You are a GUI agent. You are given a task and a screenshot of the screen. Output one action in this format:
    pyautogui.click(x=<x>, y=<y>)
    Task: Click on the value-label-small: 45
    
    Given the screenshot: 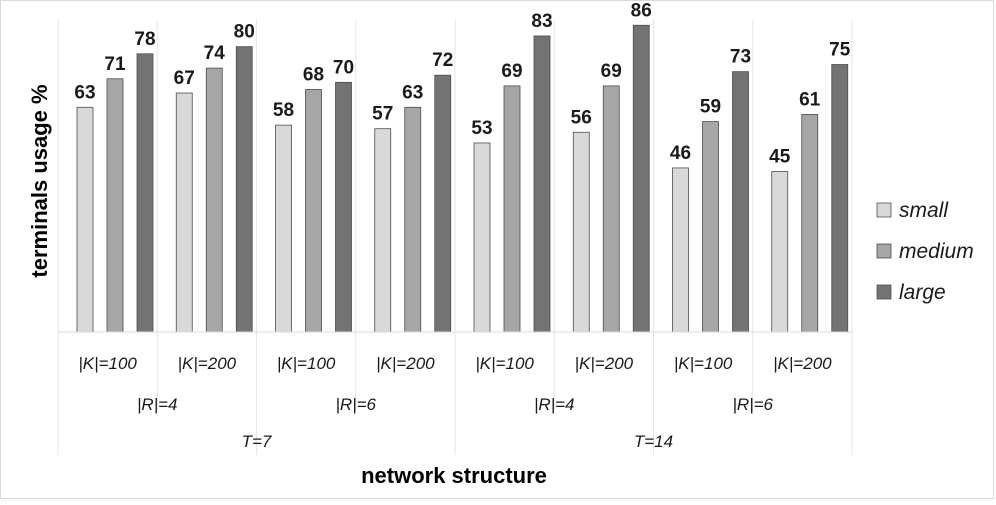 What is the action you would take?
    pyautogui.click(x=780, y=157)
    